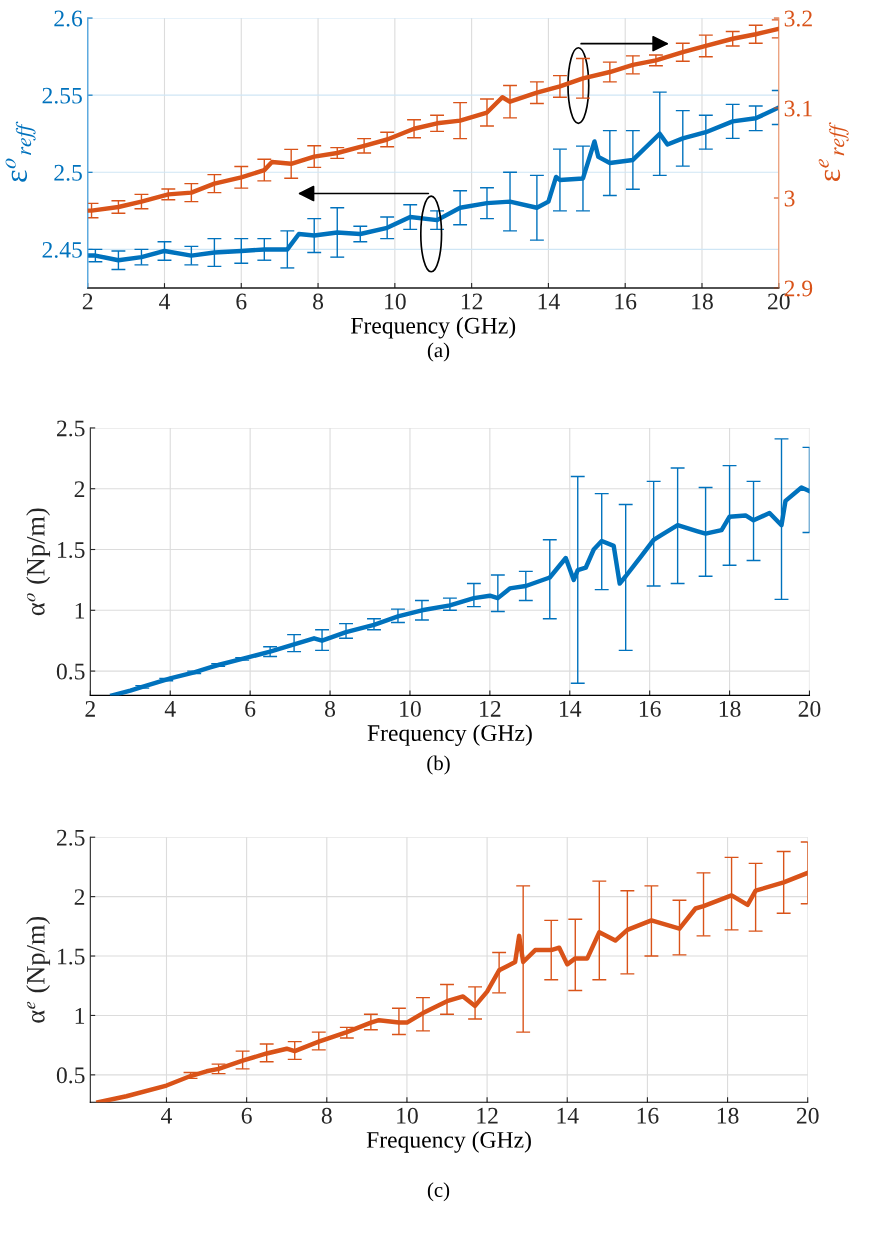 This screenshot has height=1244, width=877. Describe the element at coordinates (438, 765) in the screenshot. I see `text: (b)` at that location.